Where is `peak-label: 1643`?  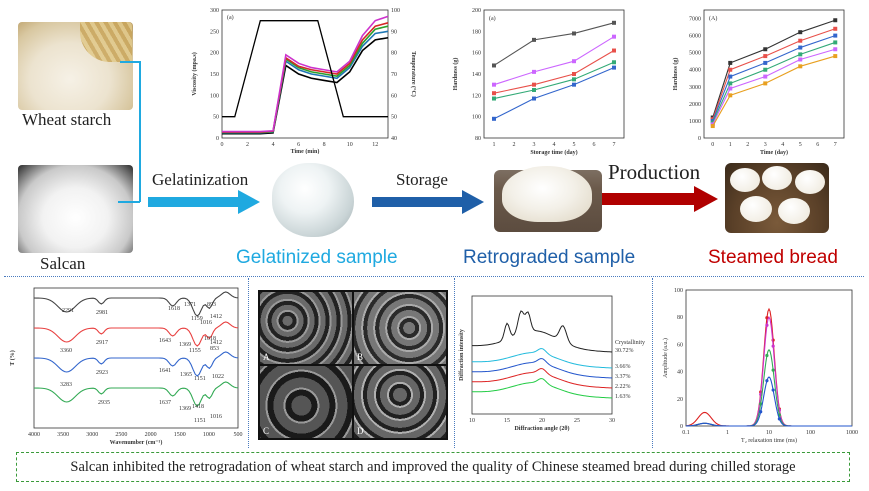
peak-label: 1643 is located at coordinates (165, 341).